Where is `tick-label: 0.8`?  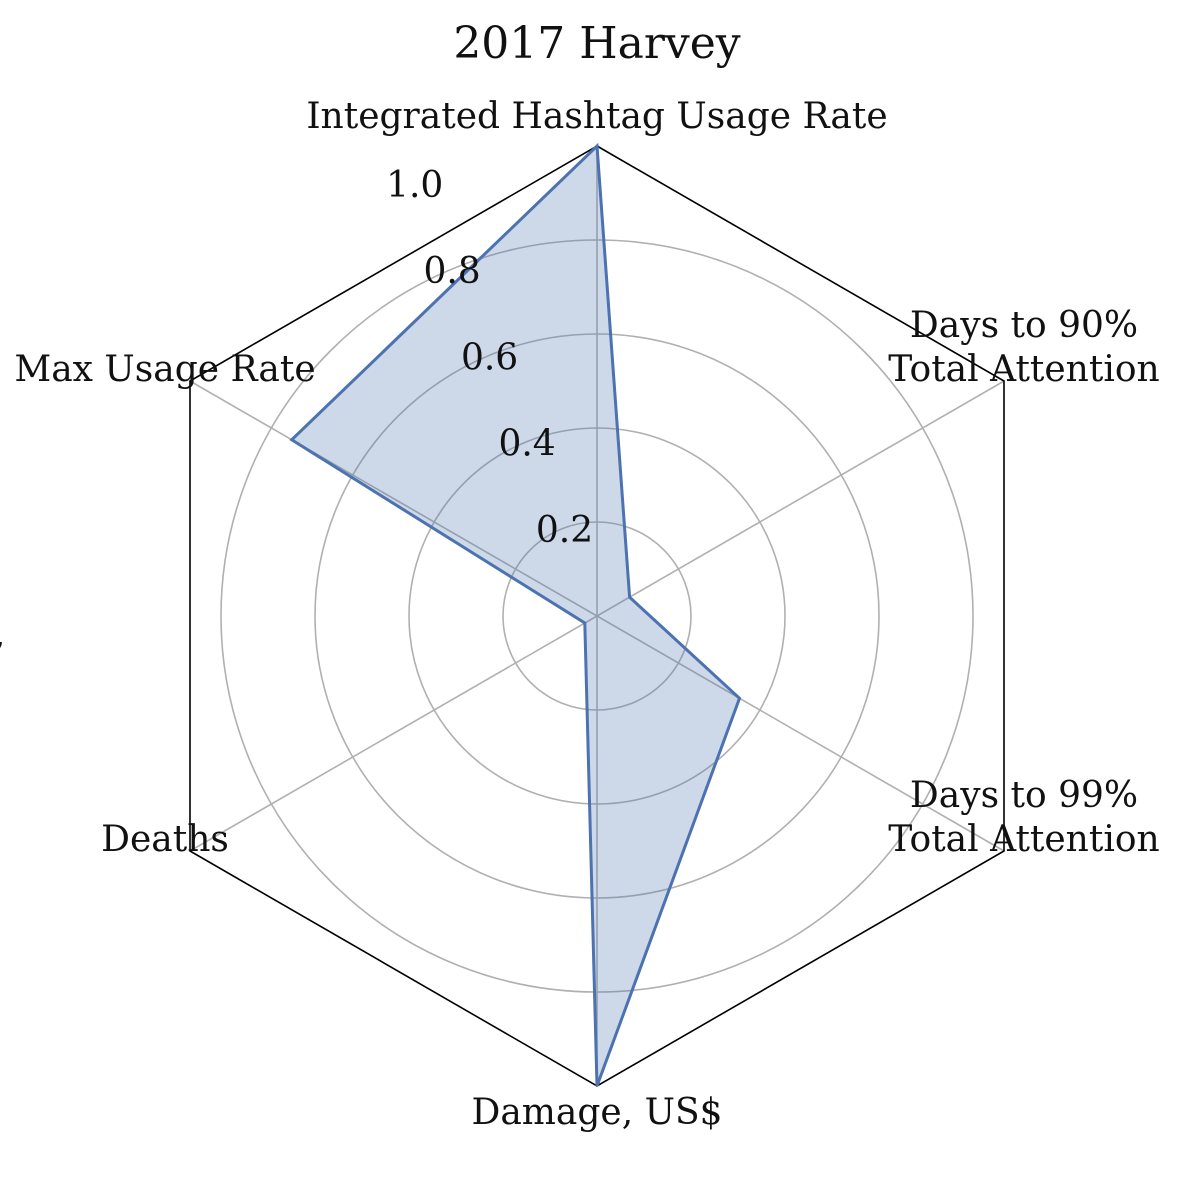
tick-label: 0.8 is located at coordinates (451, 271).